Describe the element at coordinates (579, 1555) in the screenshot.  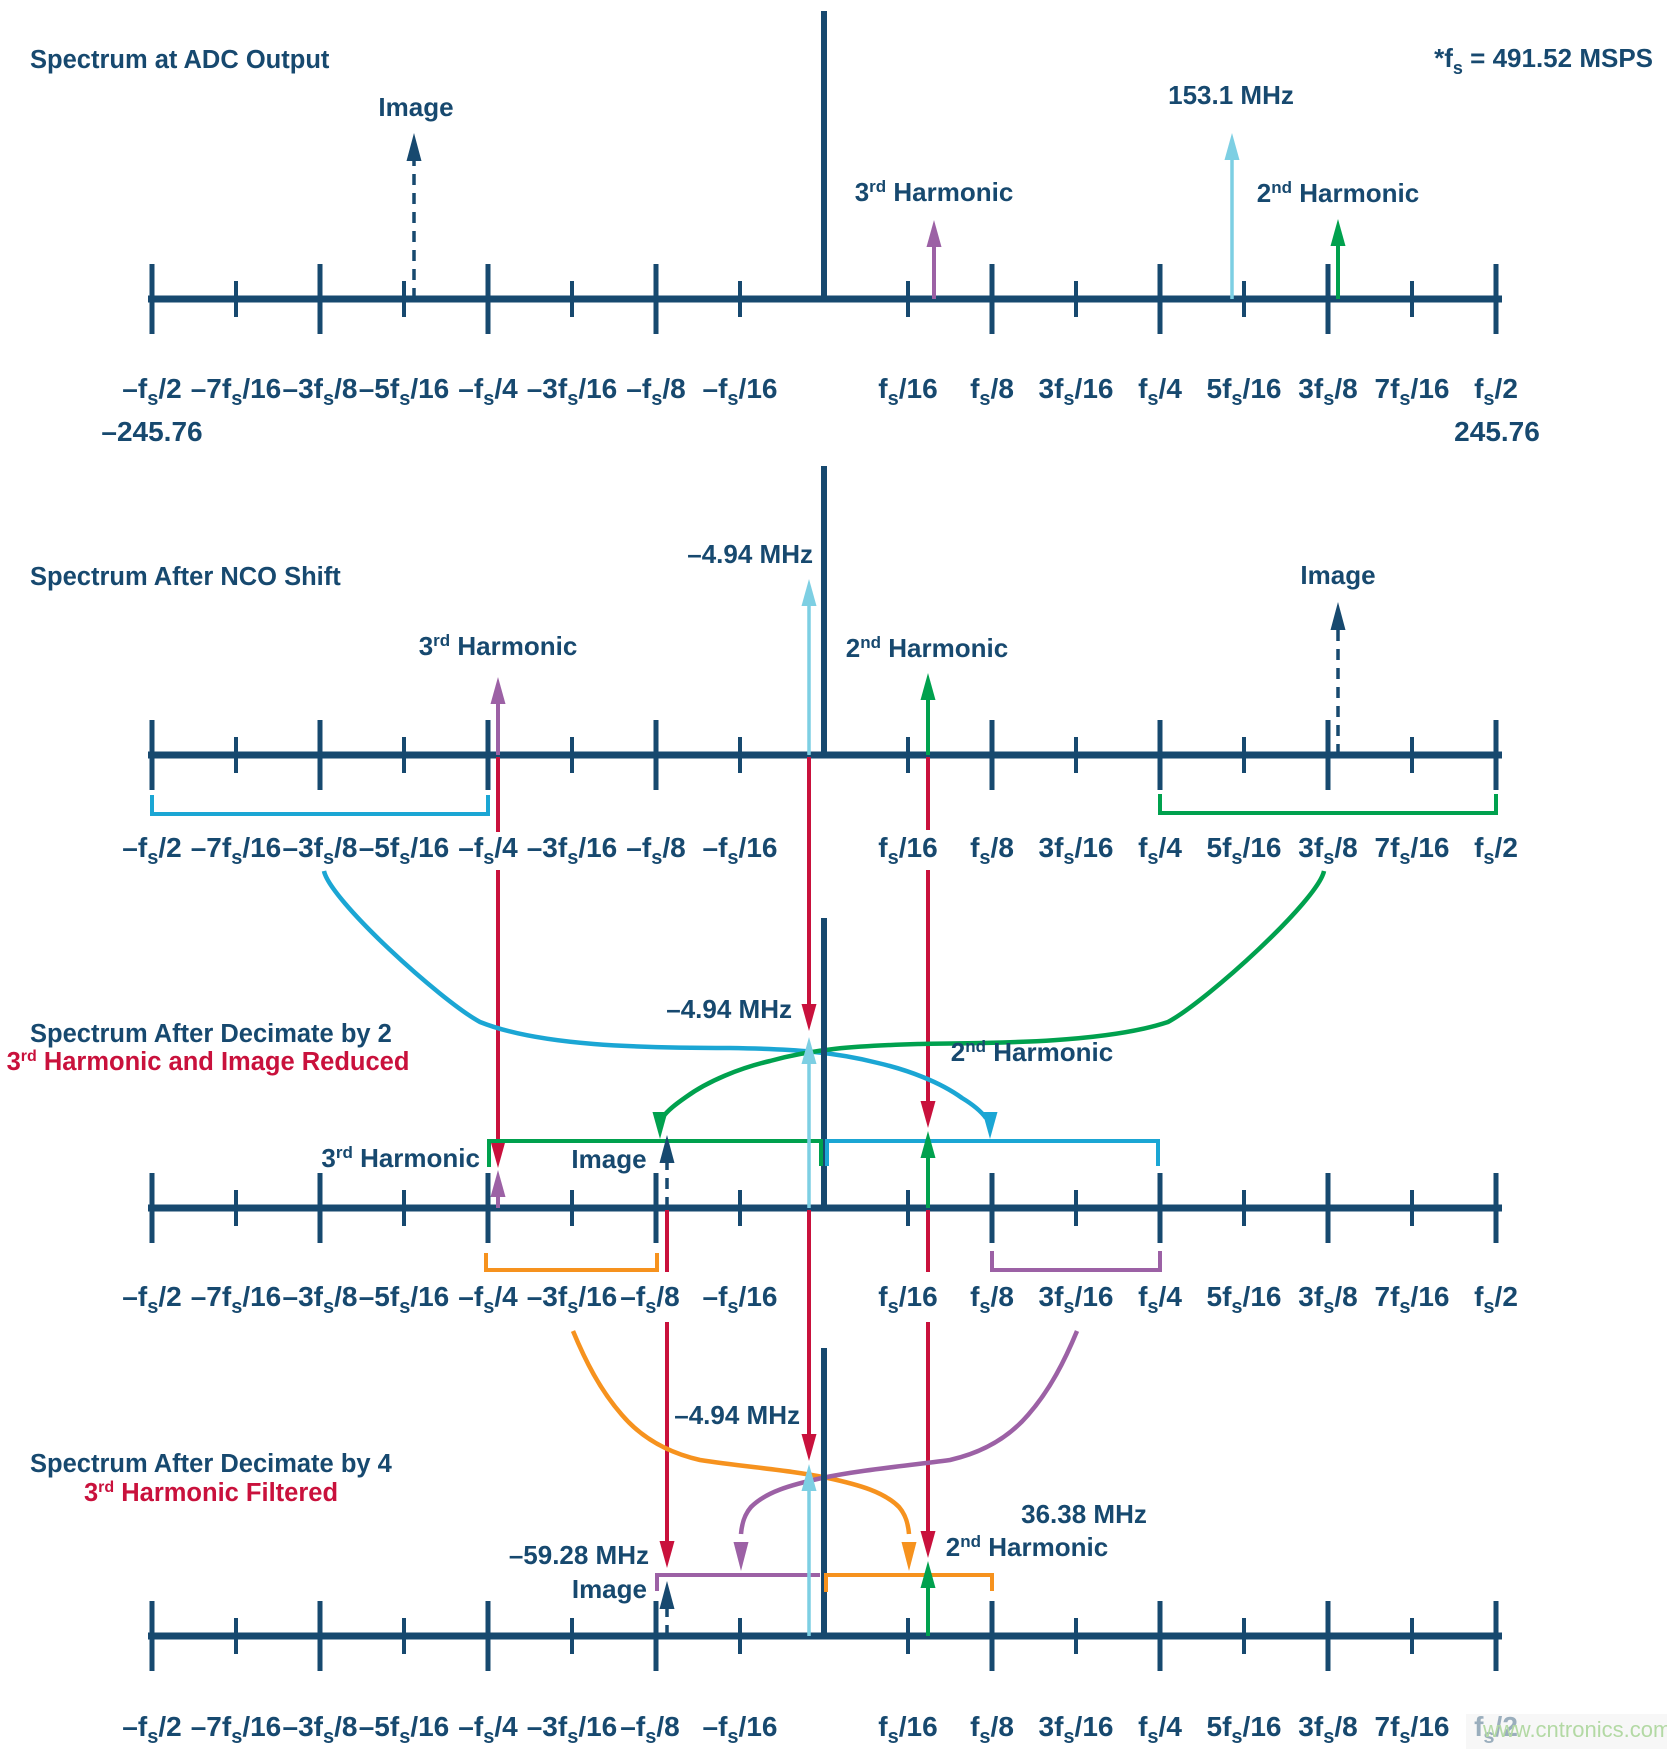
I see `svg-text: –59.28 MHz` at that location.